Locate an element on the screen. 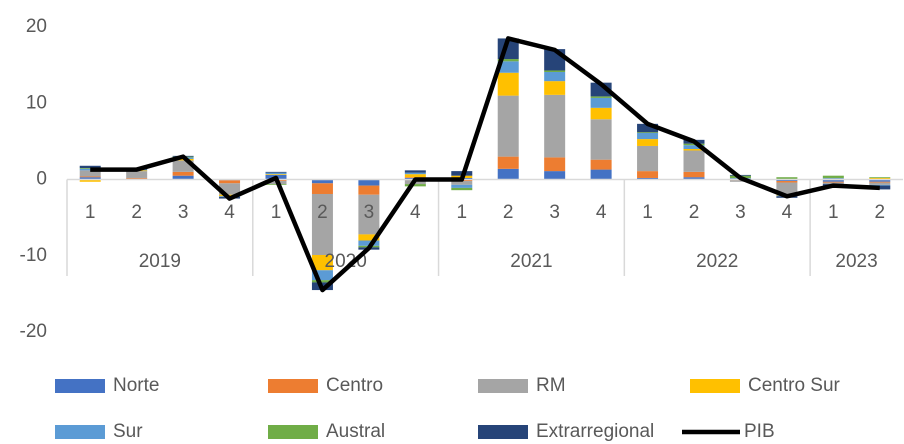  x-group-label: 2021 is located at coordinates (531, 261).